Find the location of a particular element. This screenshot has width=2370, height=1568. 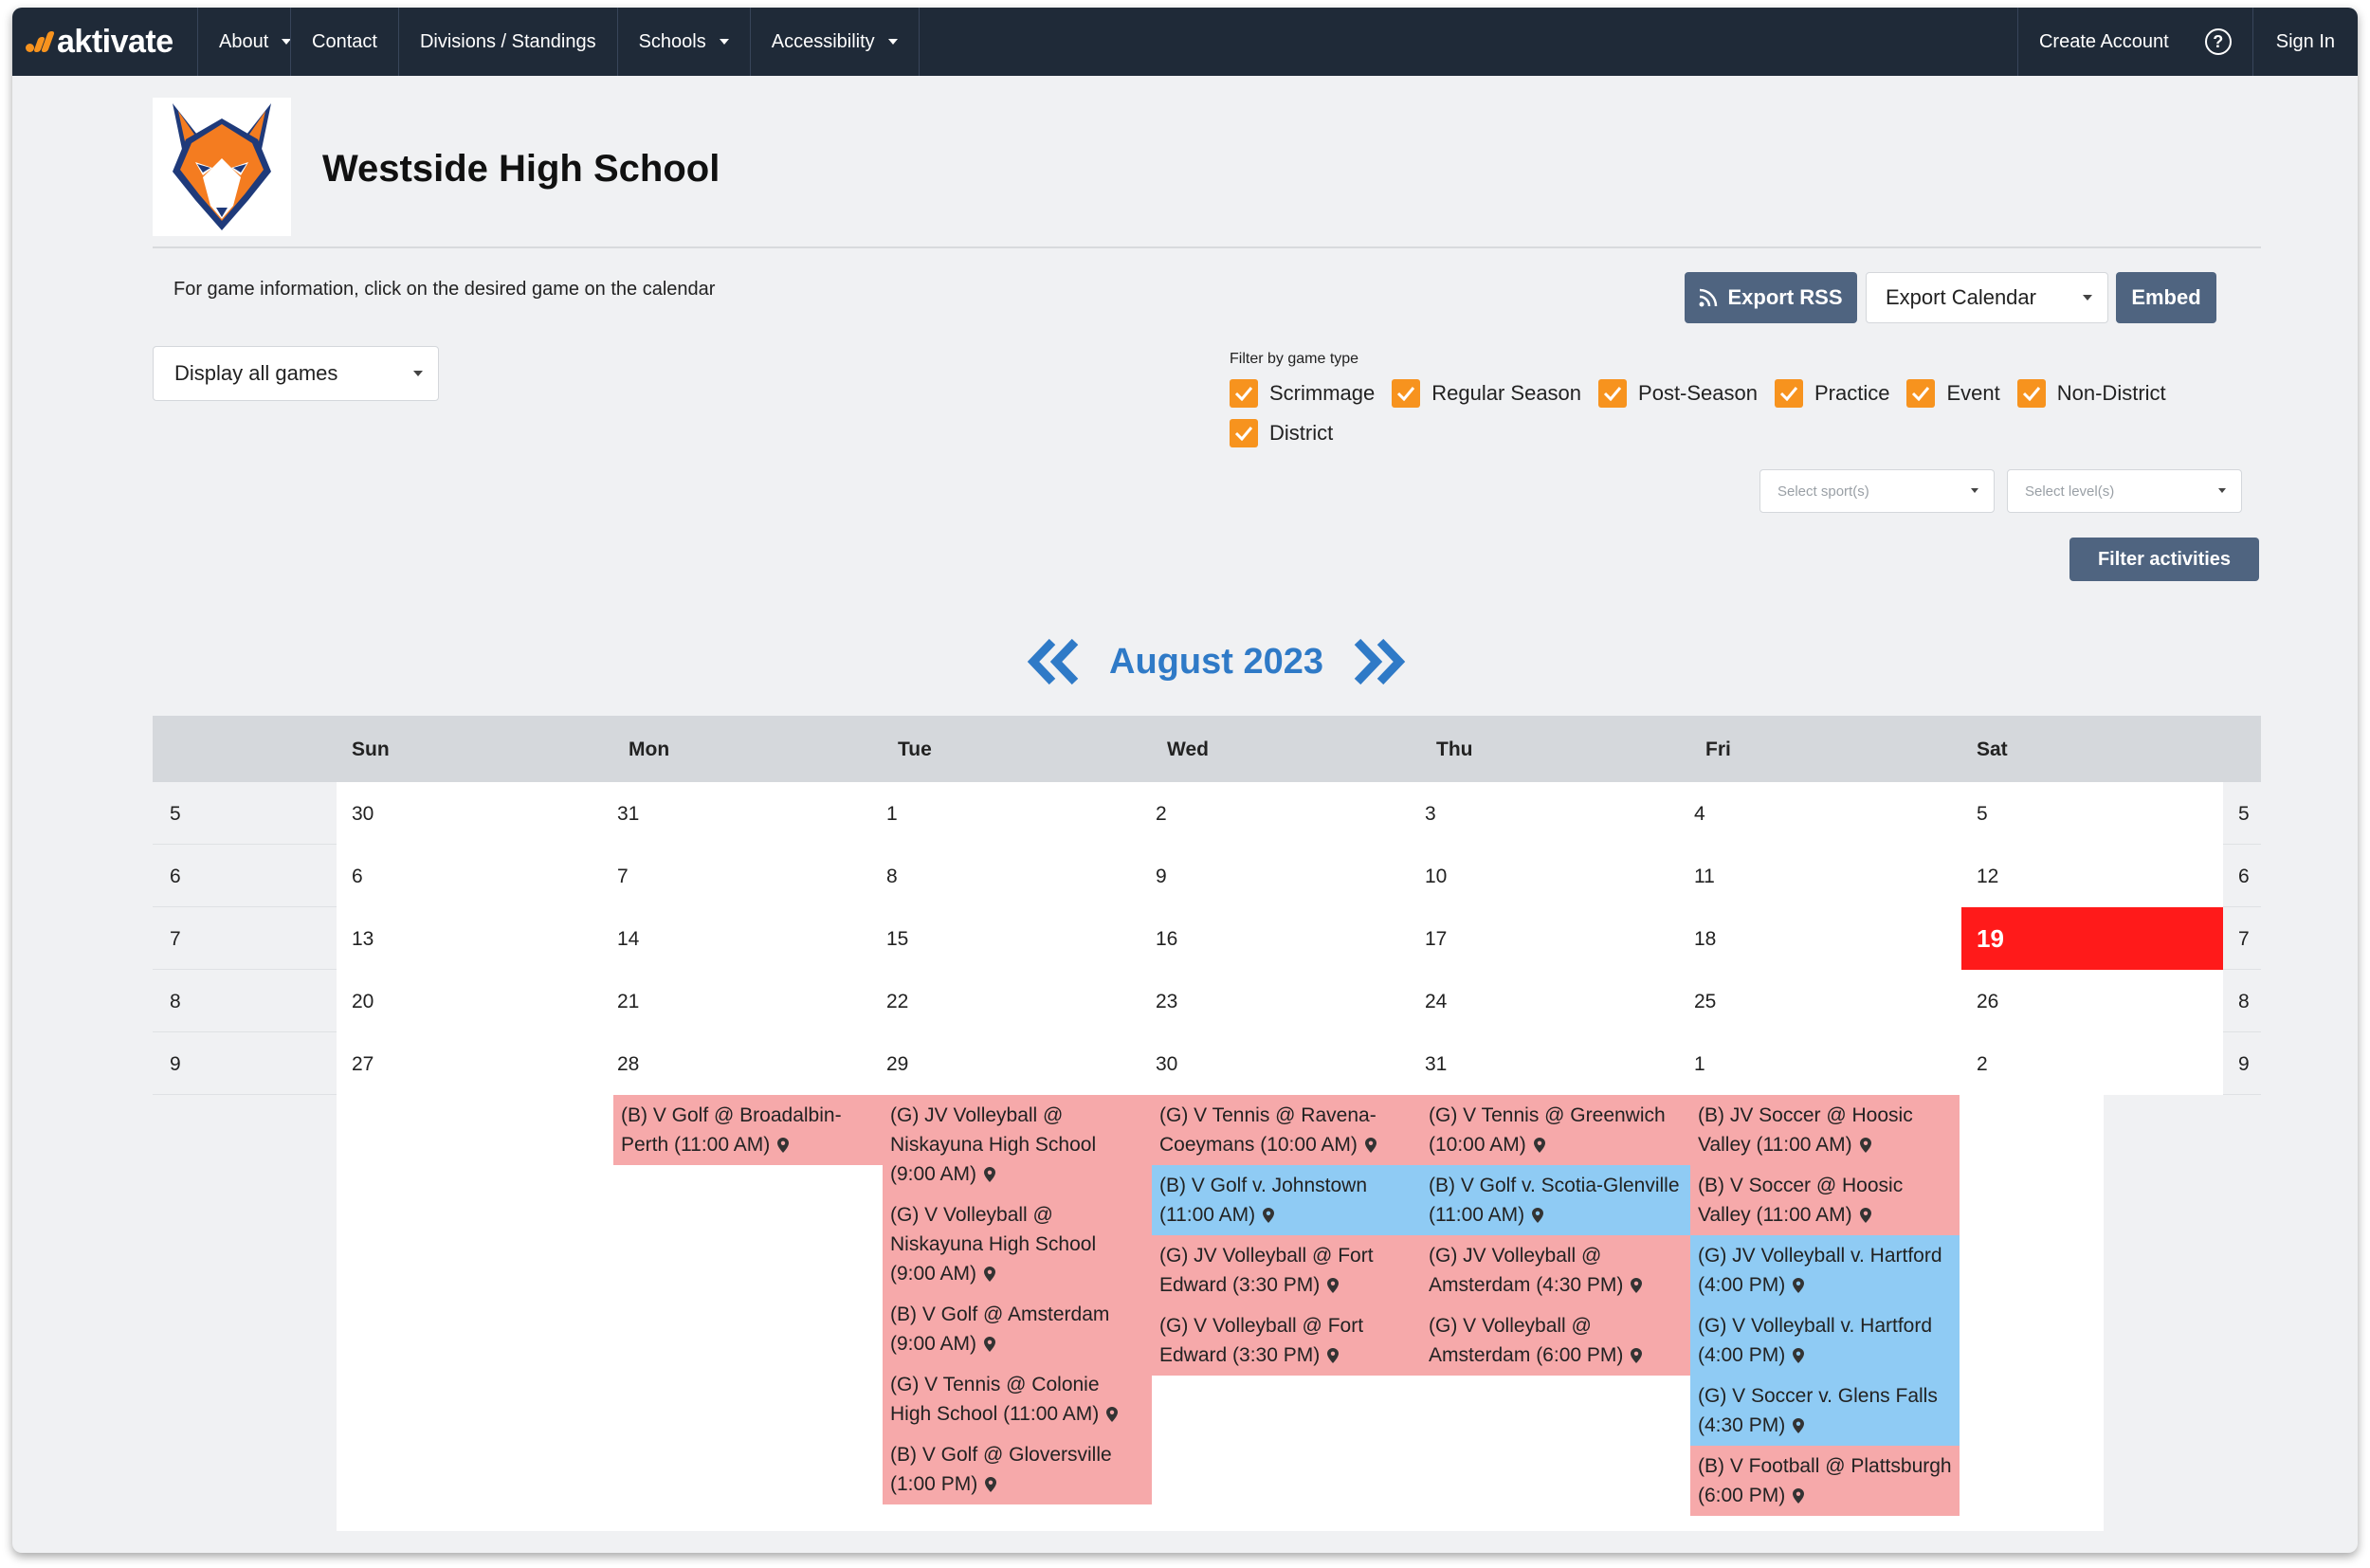

export-rss-button: Export RSS is located at coordinates (1771, 297).